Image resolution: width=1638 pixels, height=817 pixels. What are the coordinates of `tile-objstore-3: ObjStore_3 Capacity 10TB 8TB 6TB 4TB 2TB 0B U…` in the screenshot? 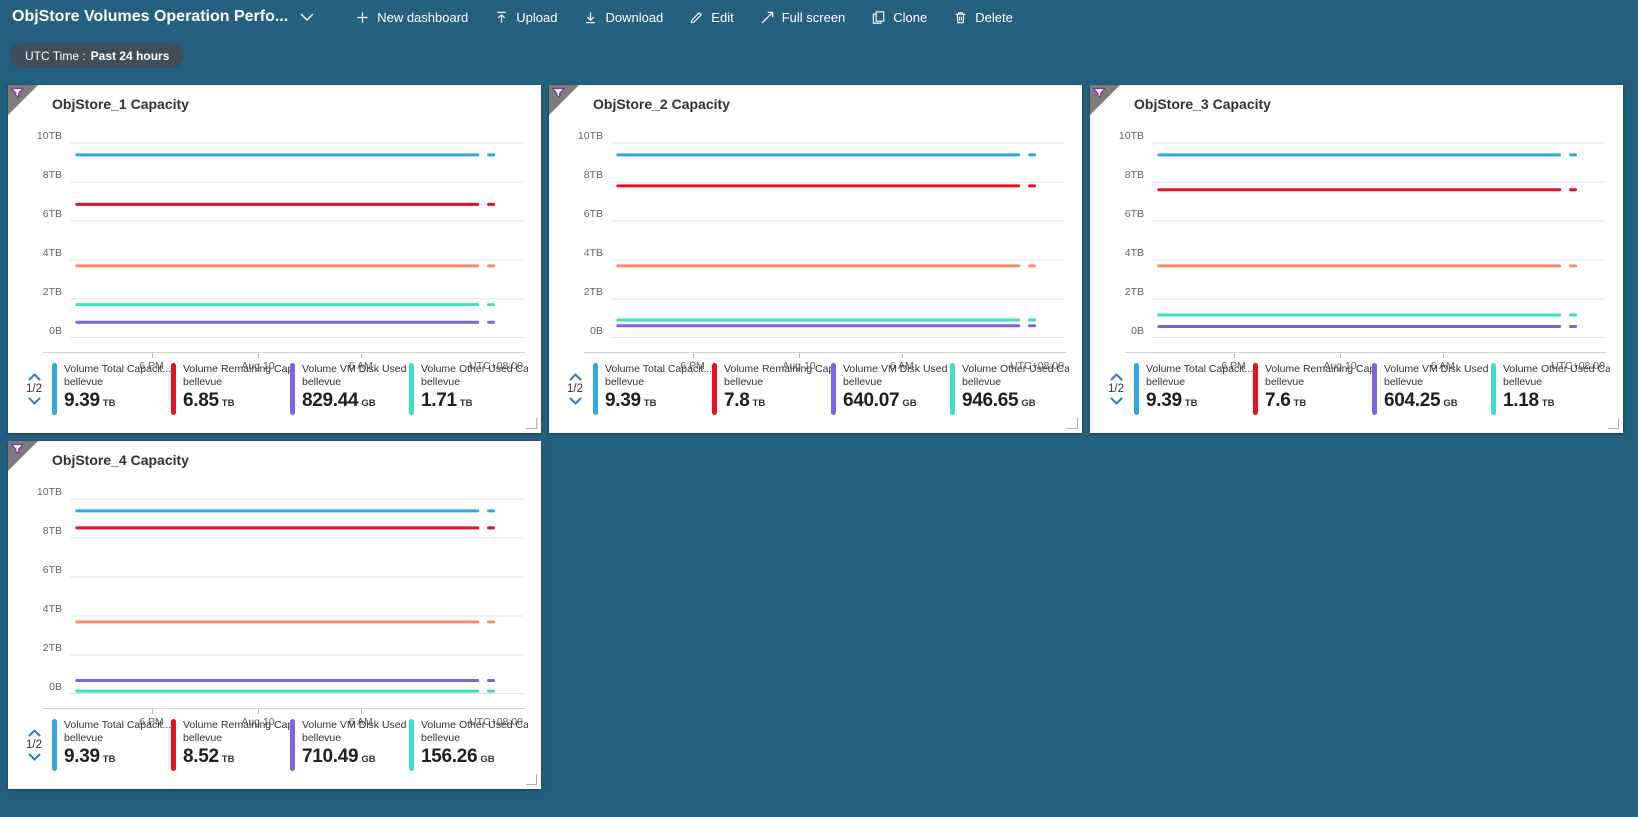 It's located at (1356, 259).